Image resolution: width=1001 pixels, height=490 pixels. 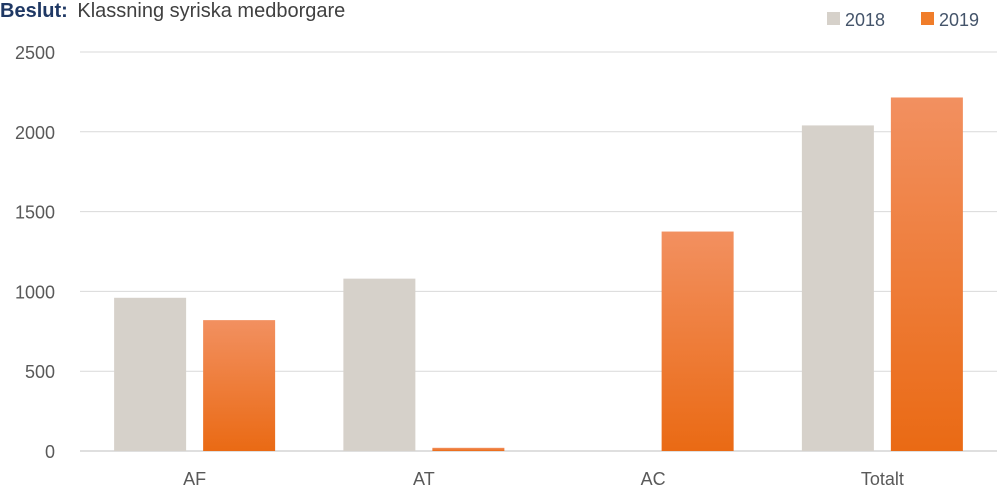 What do you see at coordinates (211, 11) in the screenshot?
I see `chart-title-text: Klassning syriska medborgare` at bounding box center [211, 11].